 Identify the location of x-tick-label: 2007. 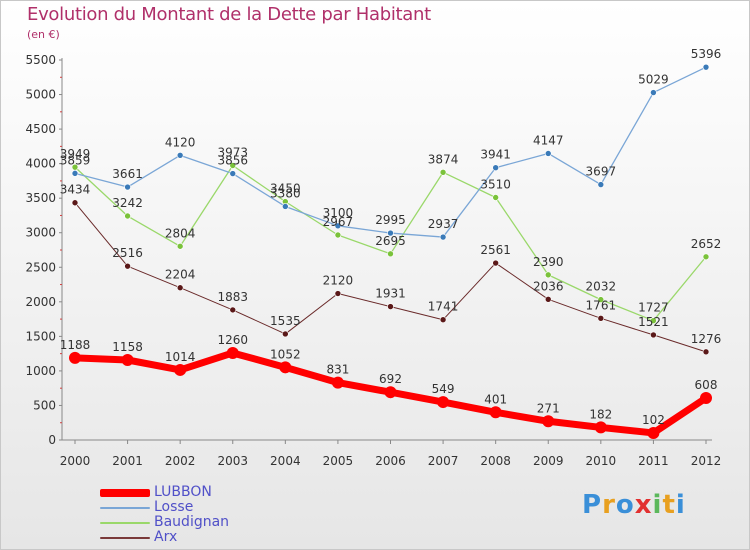
(443, 461).